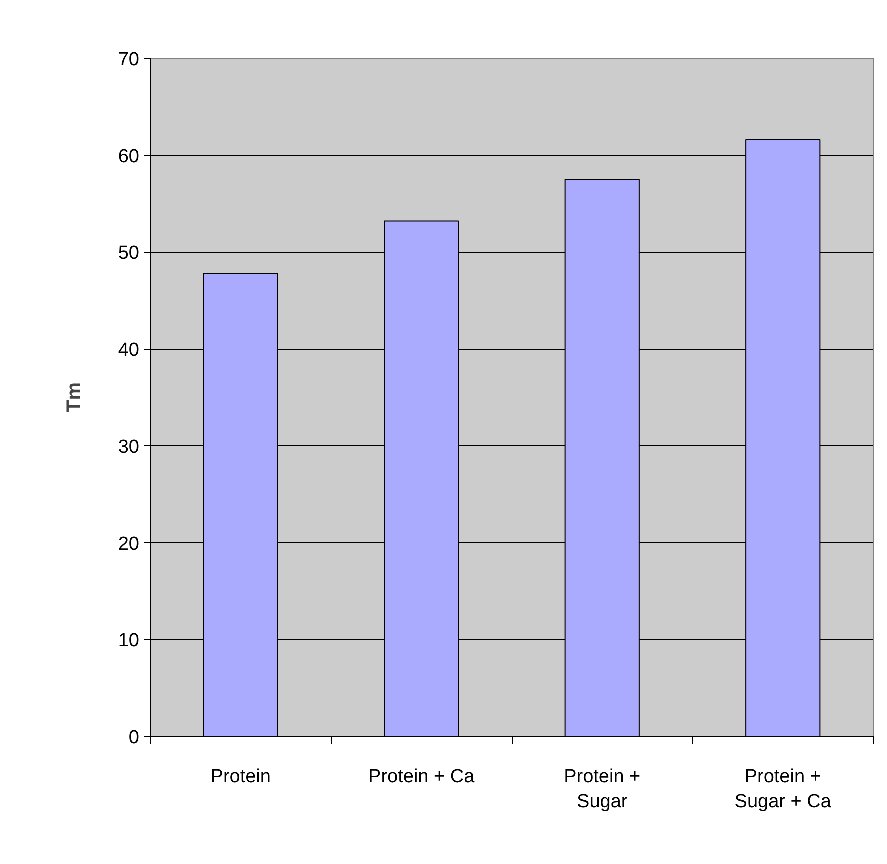  I want to click on x-tick-label: Protein + Sugar + Ca, so click(783, 789).